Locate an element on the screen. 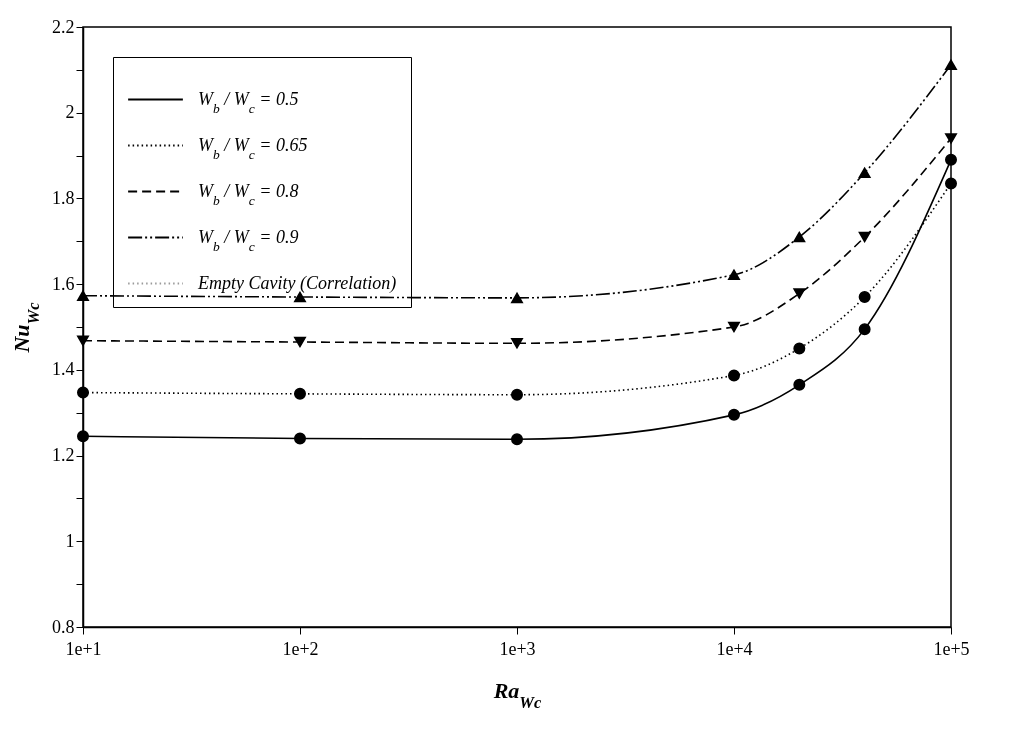  legend-label: W$_{b}$ / W$_{c}$ = 0.8 is located at coordinates (248, 193).